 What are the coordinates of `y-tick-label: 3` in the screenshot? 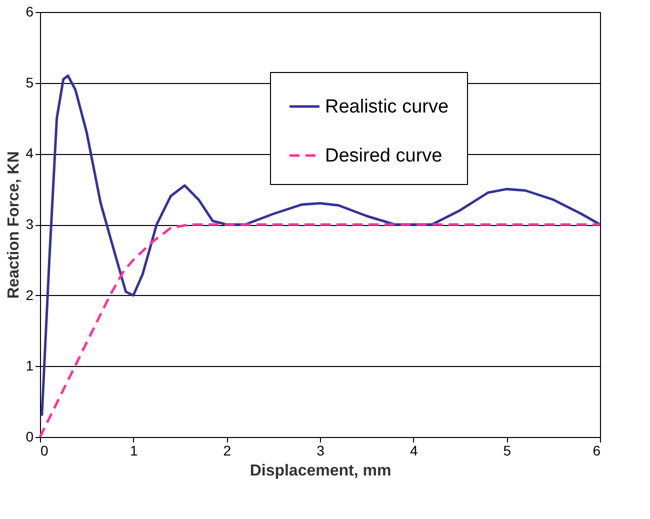 It's located at (30, 224).